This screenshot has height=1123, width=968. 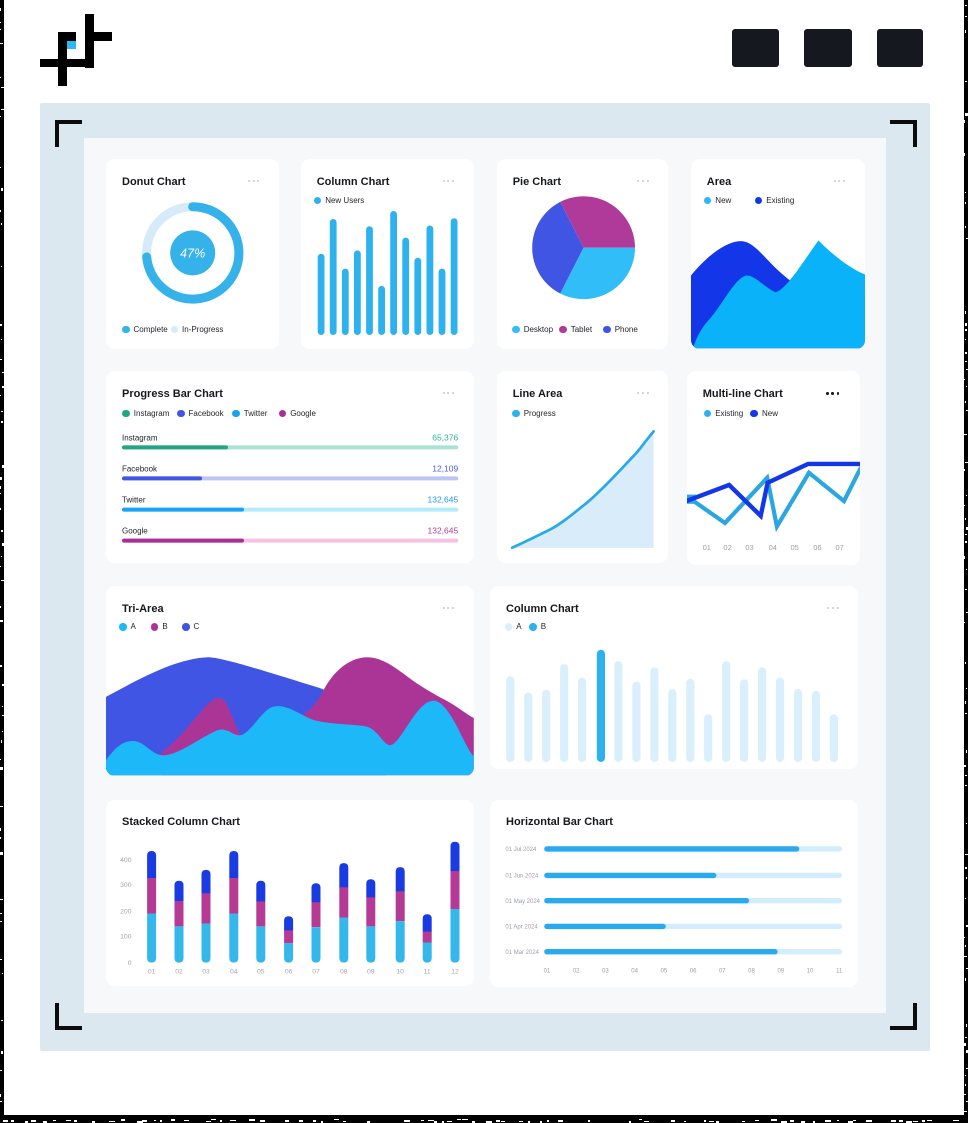 What do you see at coordinates (126, 860) in the screenshot?
I see `svg-text: 400` at bounding box center [126, 860].